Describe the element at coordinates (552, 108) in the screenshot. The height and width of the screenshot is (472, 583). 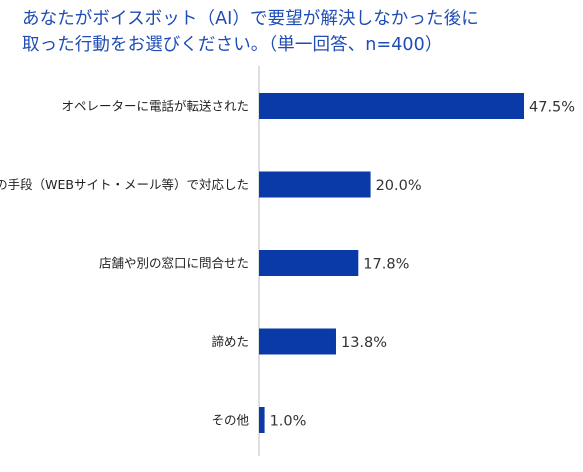
I see `value-label-1: 47.5%` at that location.